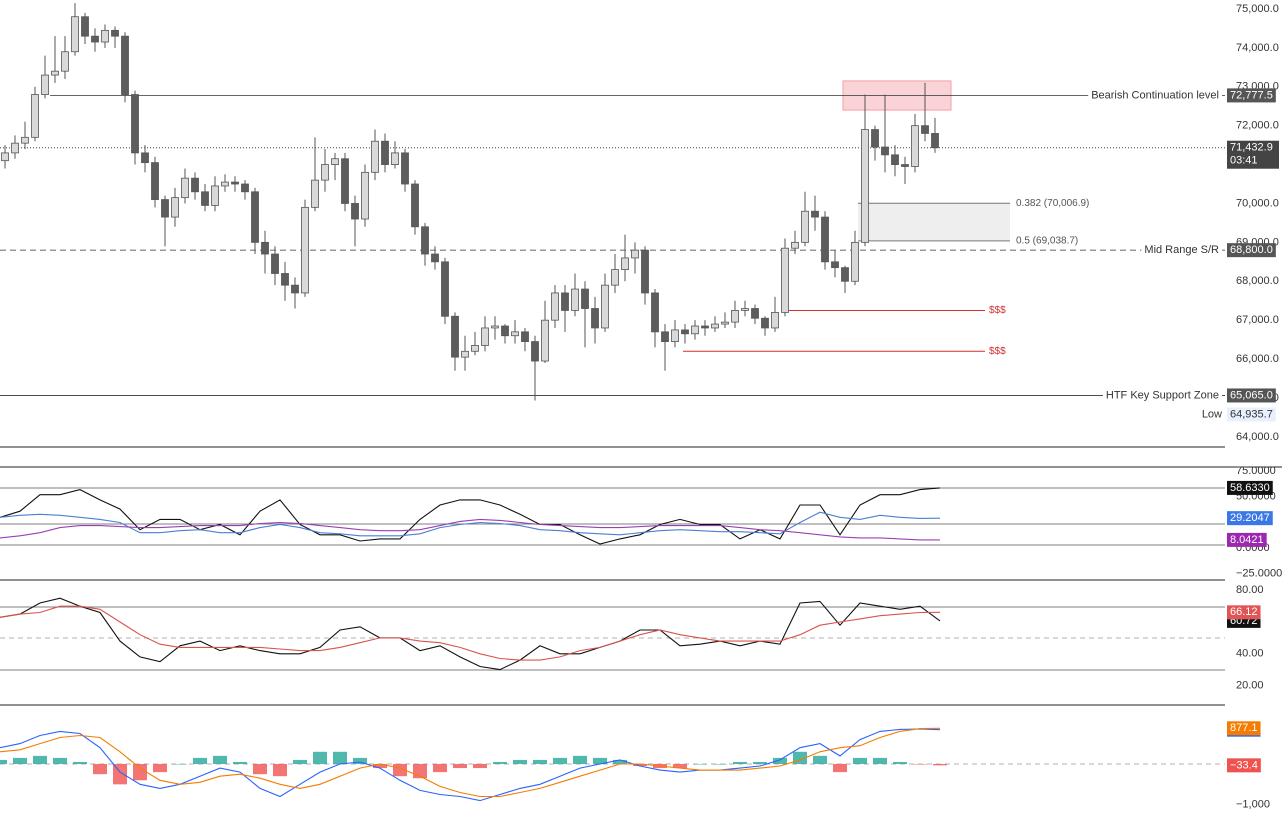 This screenshot has height=824, width=1282. I want to click on level-price-text: 65,065.0, so click(1251, 395).